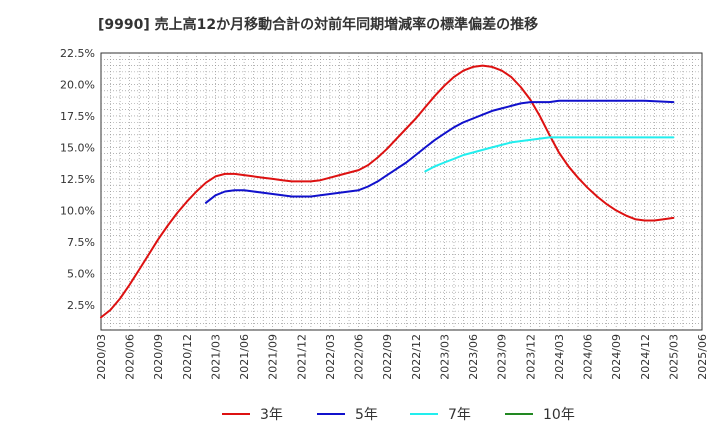  What do you see at coordinates (77, 84) in the screenshot?
I see `y-tick-label: 20.0%` at bounding box center [77, 84].